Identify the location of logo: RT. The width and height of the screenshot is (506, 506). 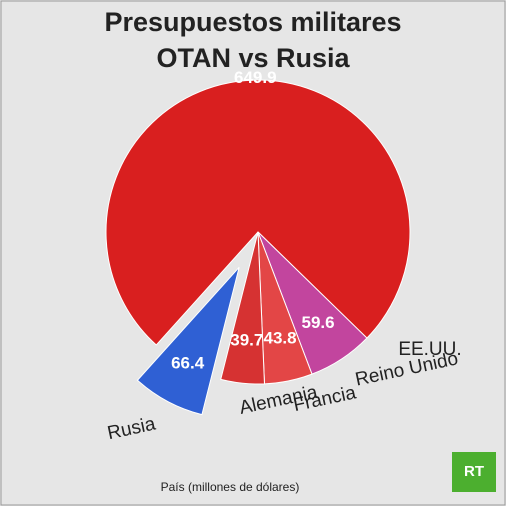
(474, 471).